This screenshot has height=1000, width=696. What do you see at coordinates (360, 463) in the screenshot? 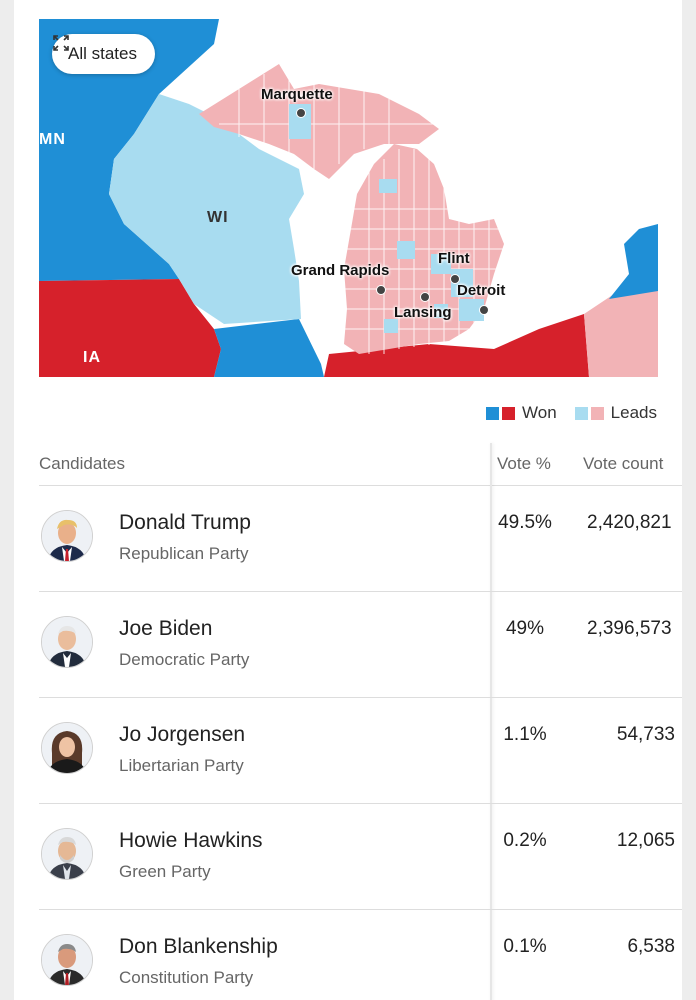
I see `results-table-header: Candidates Vote % Vote count` at bounding box center [360, 463].